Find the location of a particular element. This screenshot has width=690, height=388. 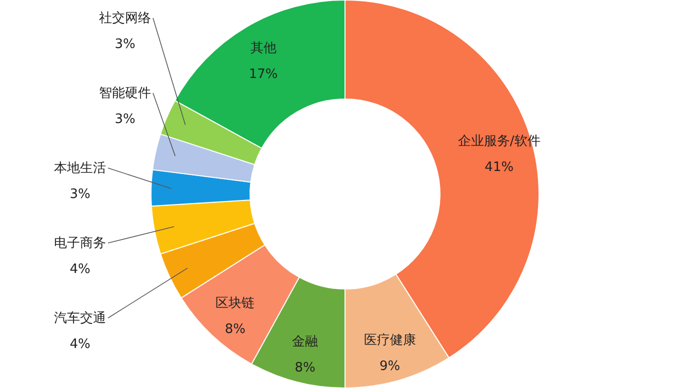

slice-label: 金融 is located at coordinates (305, 342).